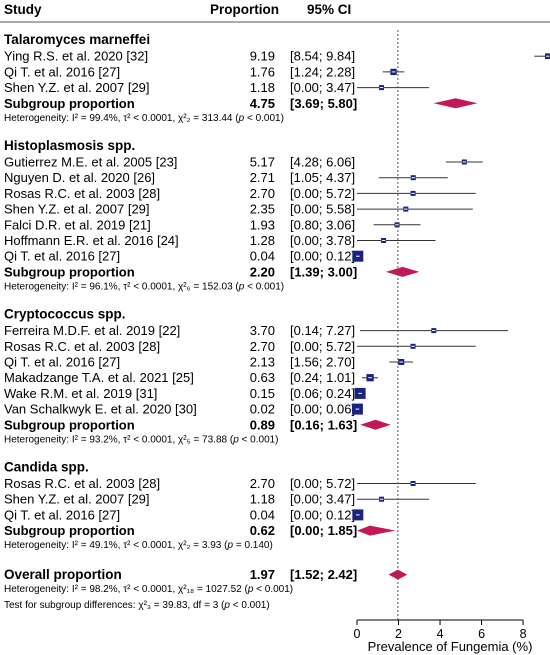 The width and height of the screenshot is (550, 655). Describe the element at coordinates (322, 177) in the screenshot. I see `study-ci: [1.05; 4.37]` at that location.